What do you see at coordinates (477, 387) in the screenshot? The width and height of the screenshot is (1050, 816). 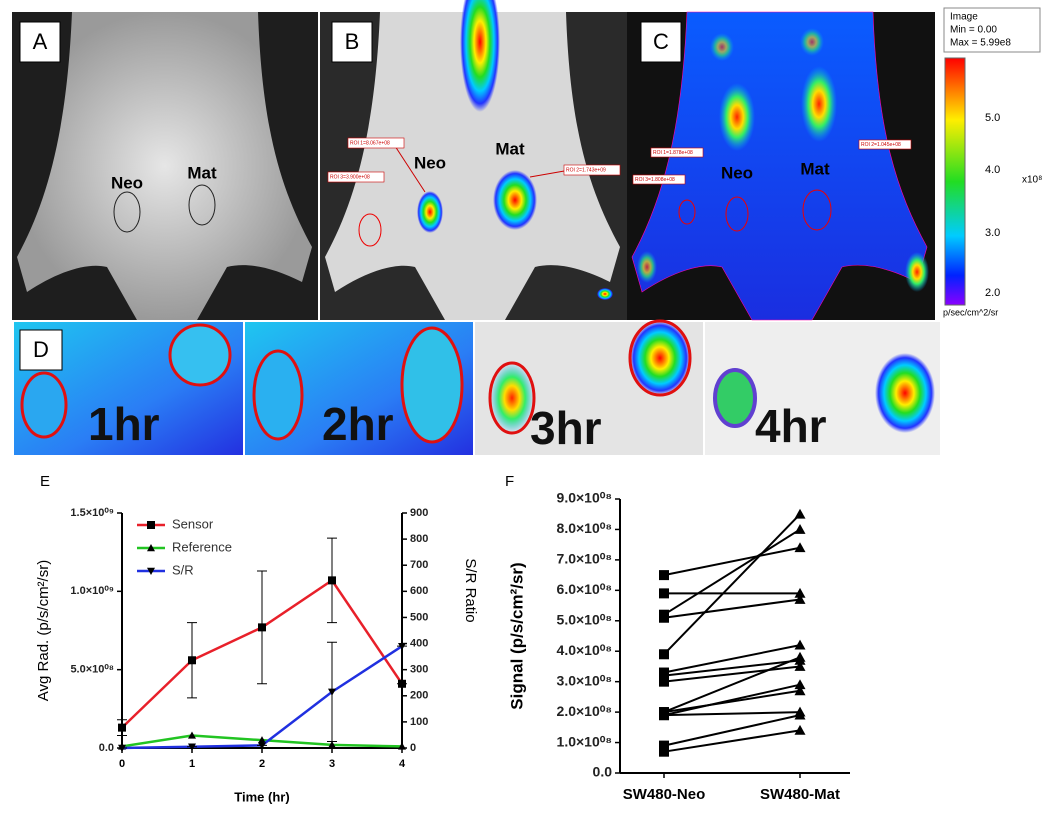 I see `panel-d: D 1hr 2hr 3hr 4hr` at bounding box center [477, 387].